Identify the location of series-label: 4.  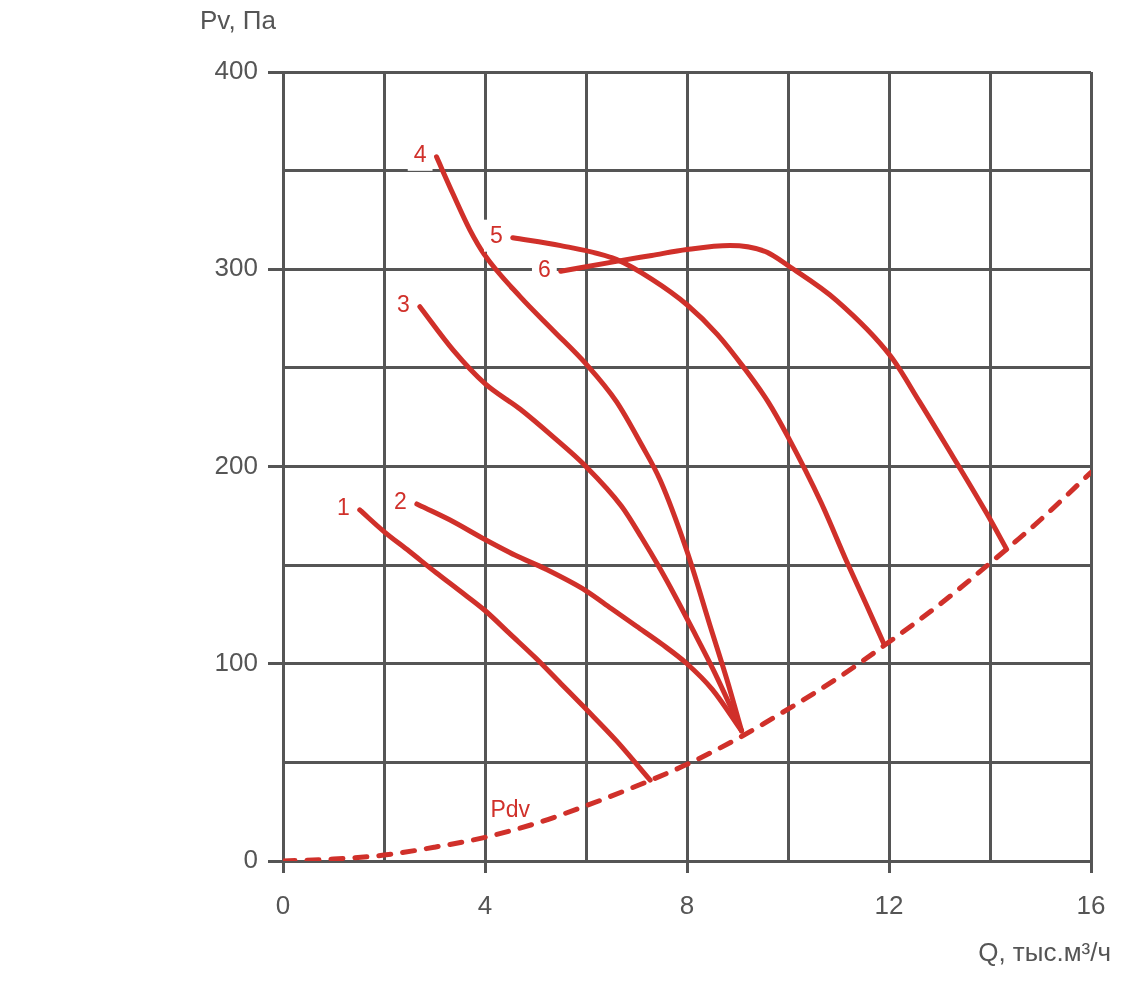
(420, 154).